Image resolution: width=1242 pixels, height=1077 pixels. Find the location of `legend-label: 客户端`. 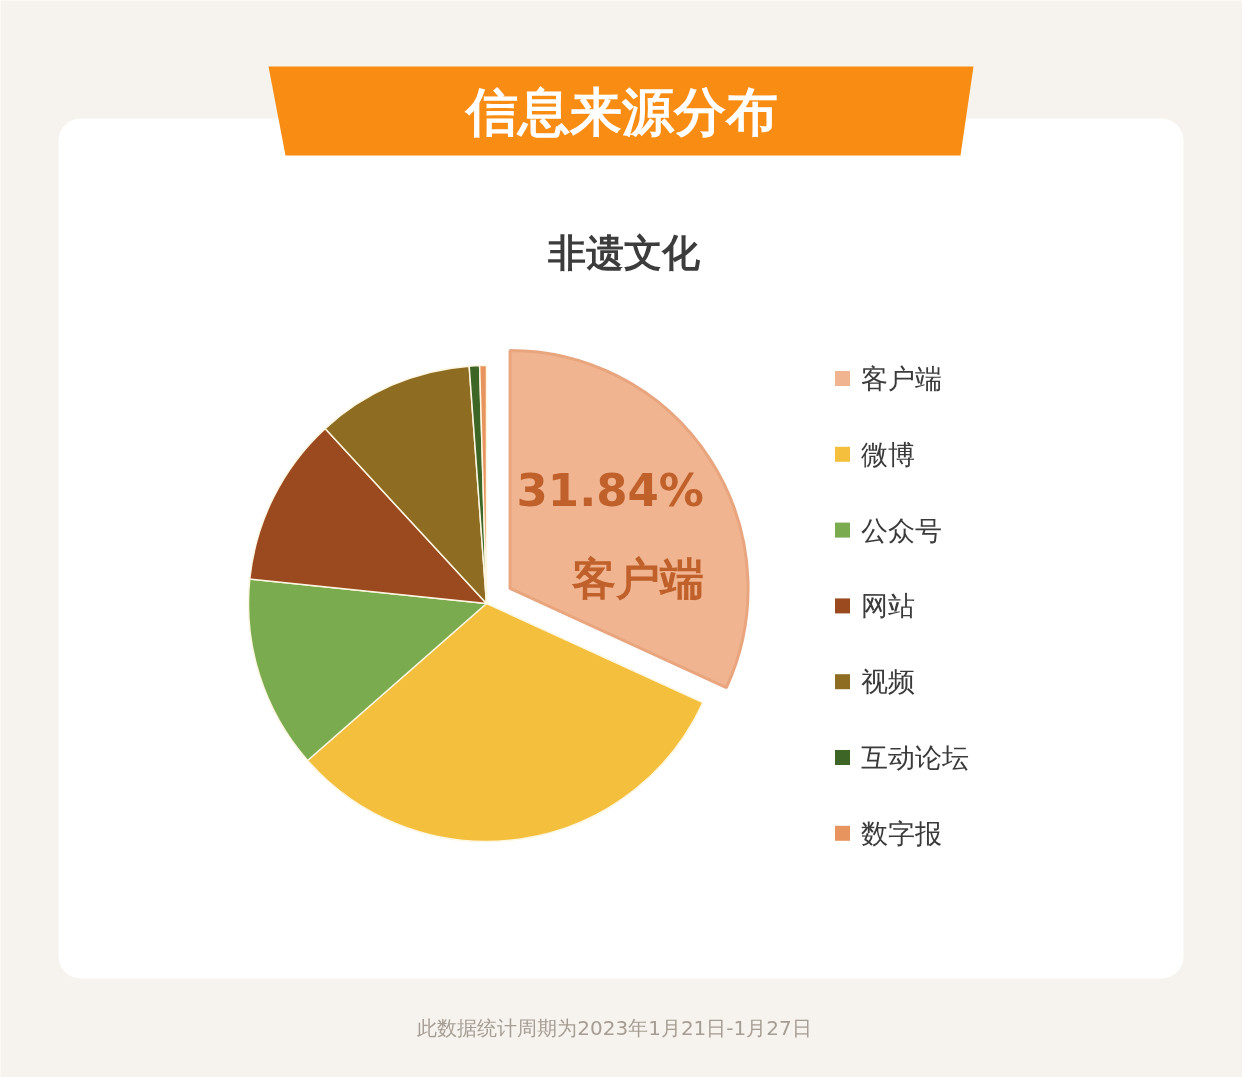

legend-label: 客户端 is located at coordinates (901, 378).